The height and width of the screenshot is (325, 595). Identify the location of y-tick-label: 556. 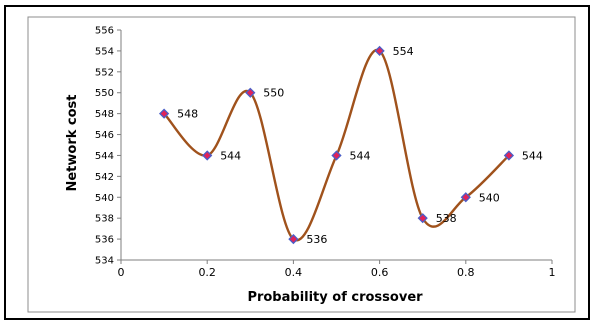
(104, 31).